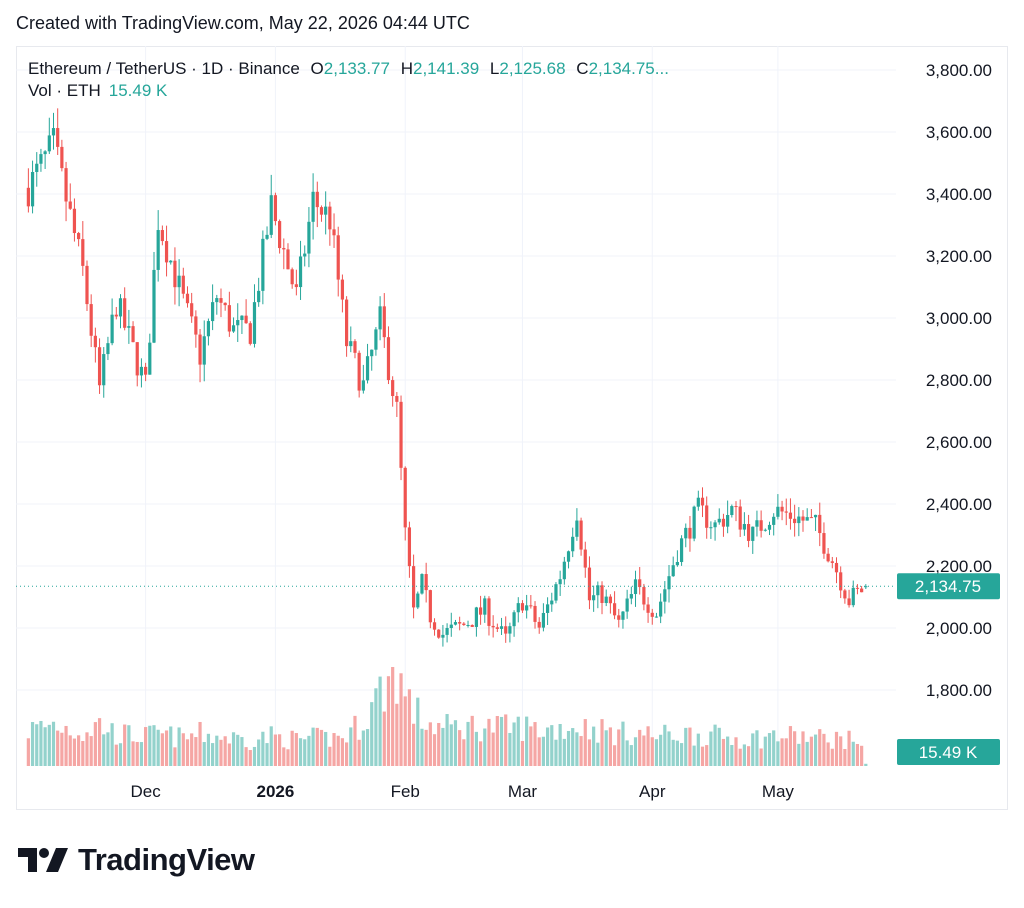  Describe the element at coordinates (276, 791) in the screenshot. I see `time-tick-label: 2026` at that location.